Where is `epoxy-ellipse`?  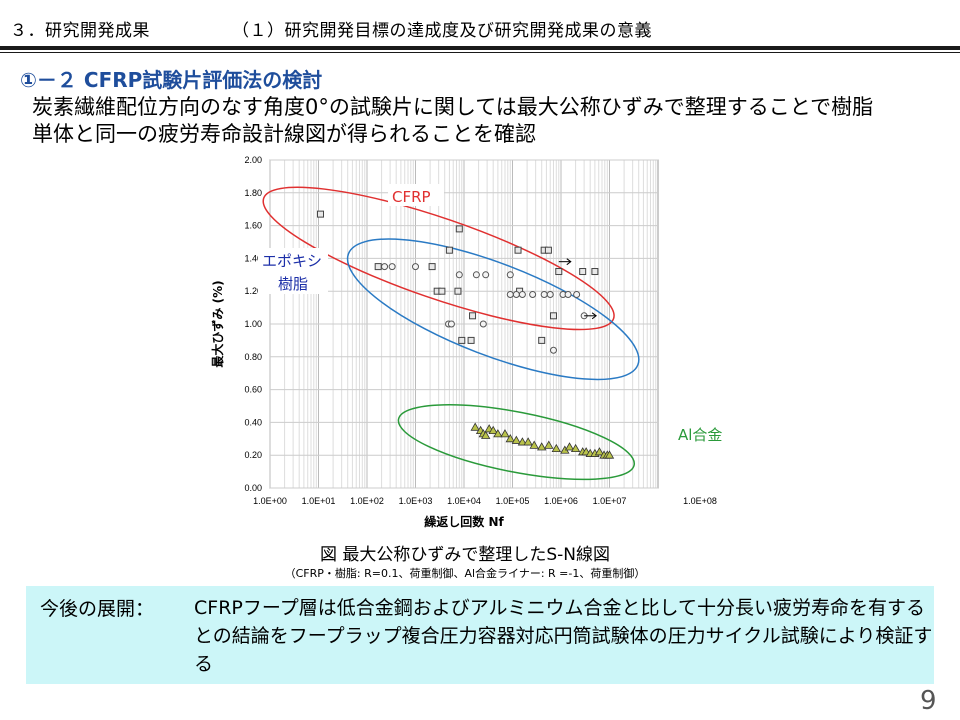
epoxy-ellipse is located at coordinates (493, 309).